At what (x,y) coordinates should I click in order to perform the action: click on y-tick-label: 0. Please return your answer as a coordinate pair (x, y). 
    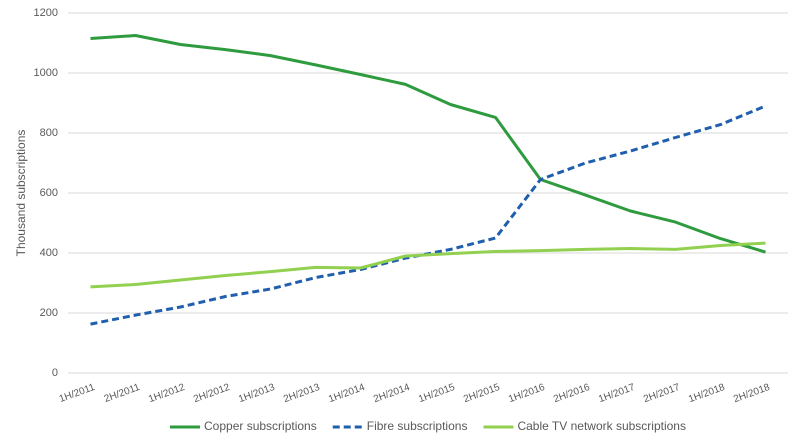
    Looking at the image, I should click on (55, 373).